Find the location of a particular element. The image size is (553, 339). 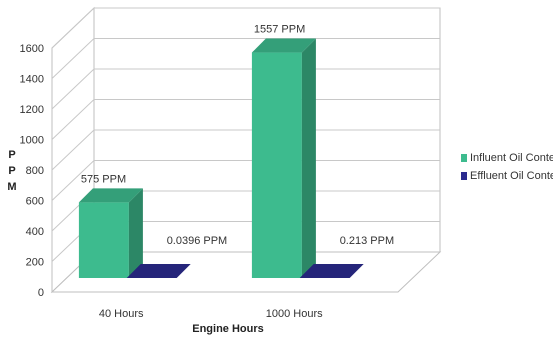

x-axis-label: Engine Hours is located at coordinates (228, 329).